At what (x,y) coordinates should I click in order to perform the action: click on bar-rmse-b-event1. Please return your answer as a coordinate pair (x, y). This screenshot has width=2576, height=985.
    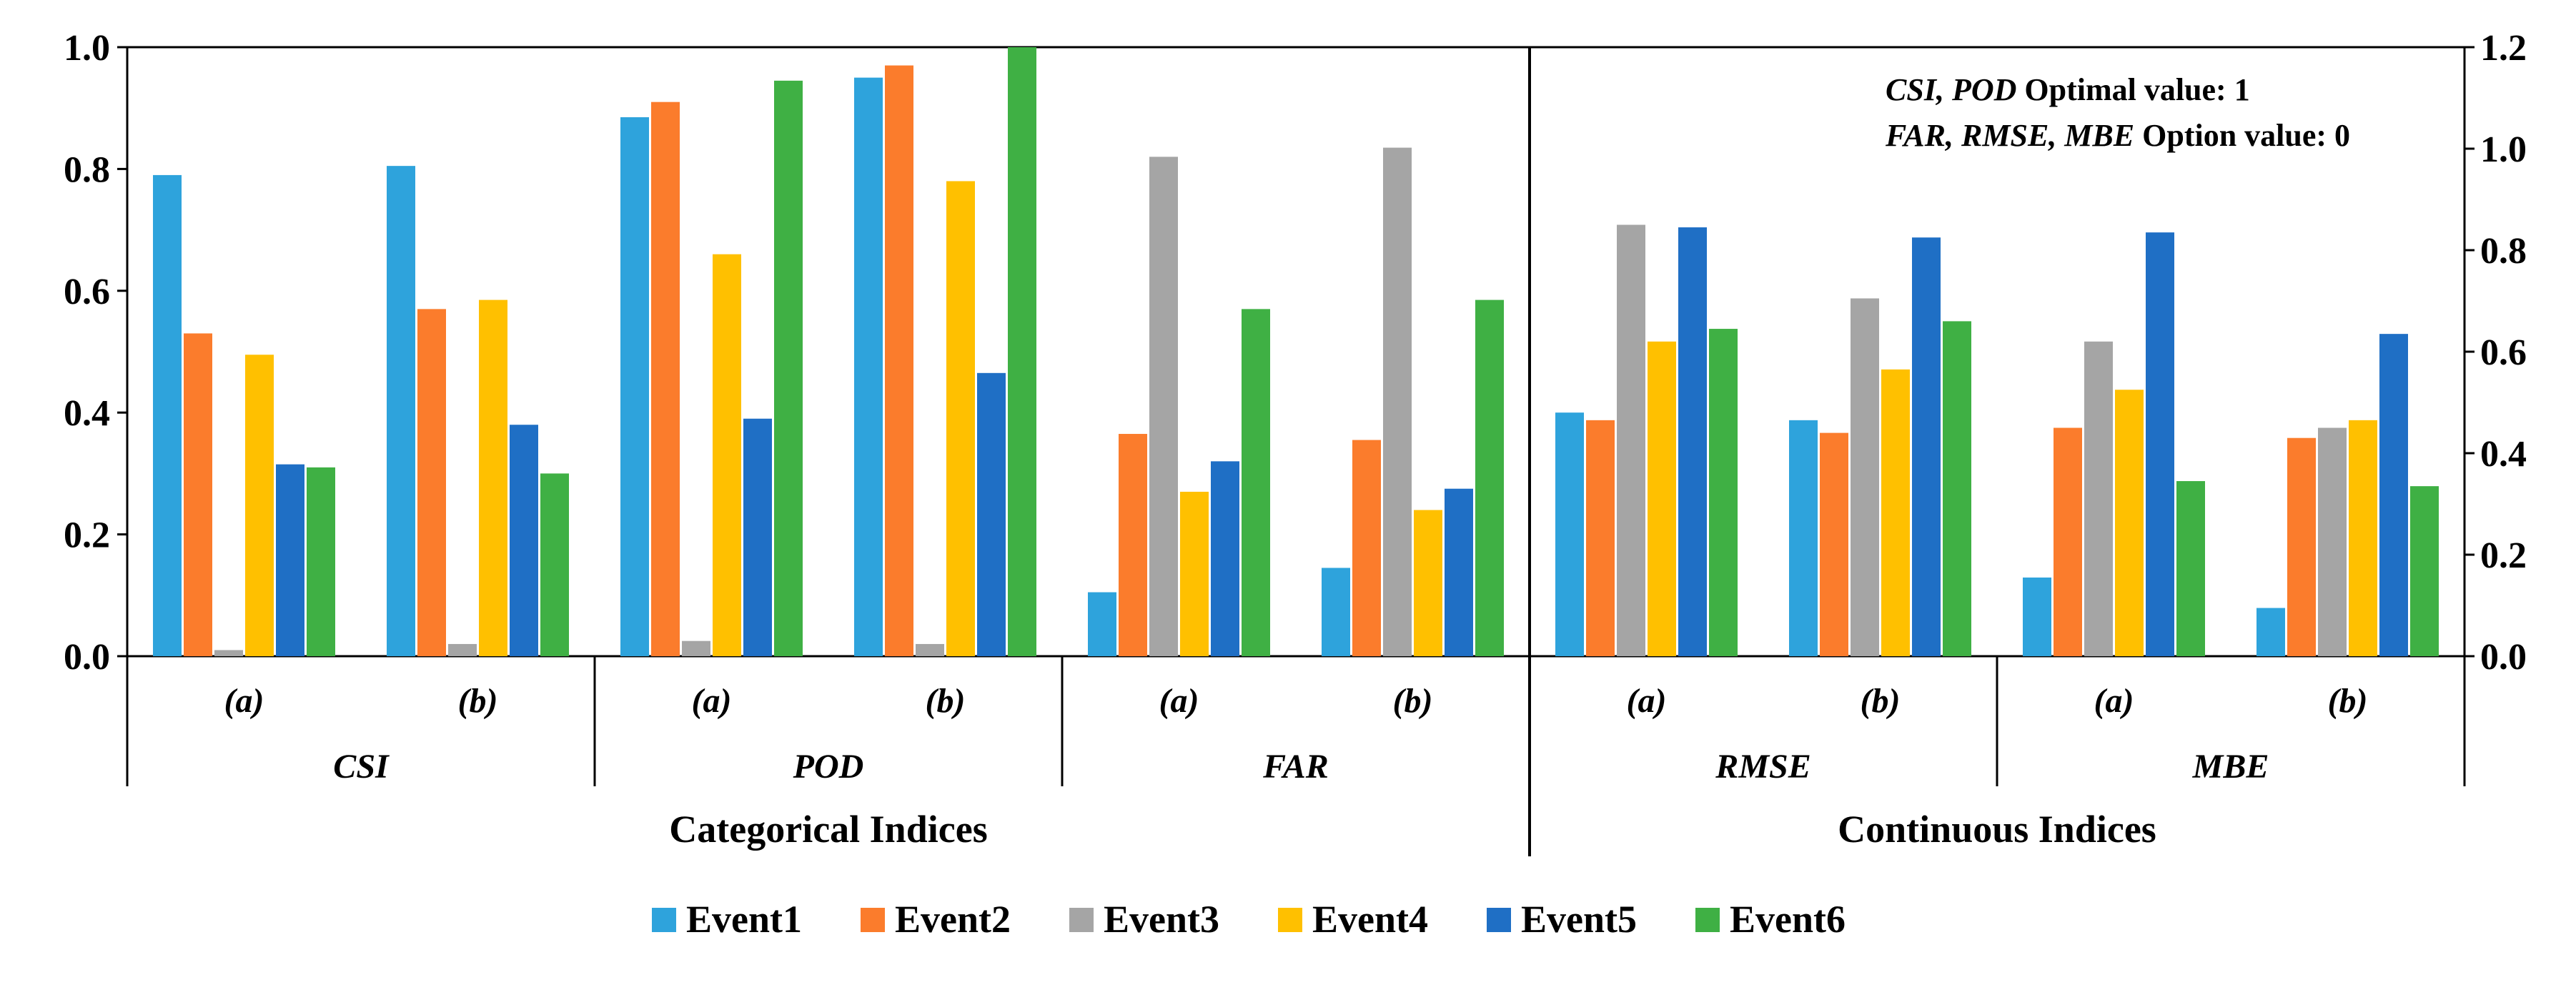
    Looking at the image, I should click on (1803, 538).